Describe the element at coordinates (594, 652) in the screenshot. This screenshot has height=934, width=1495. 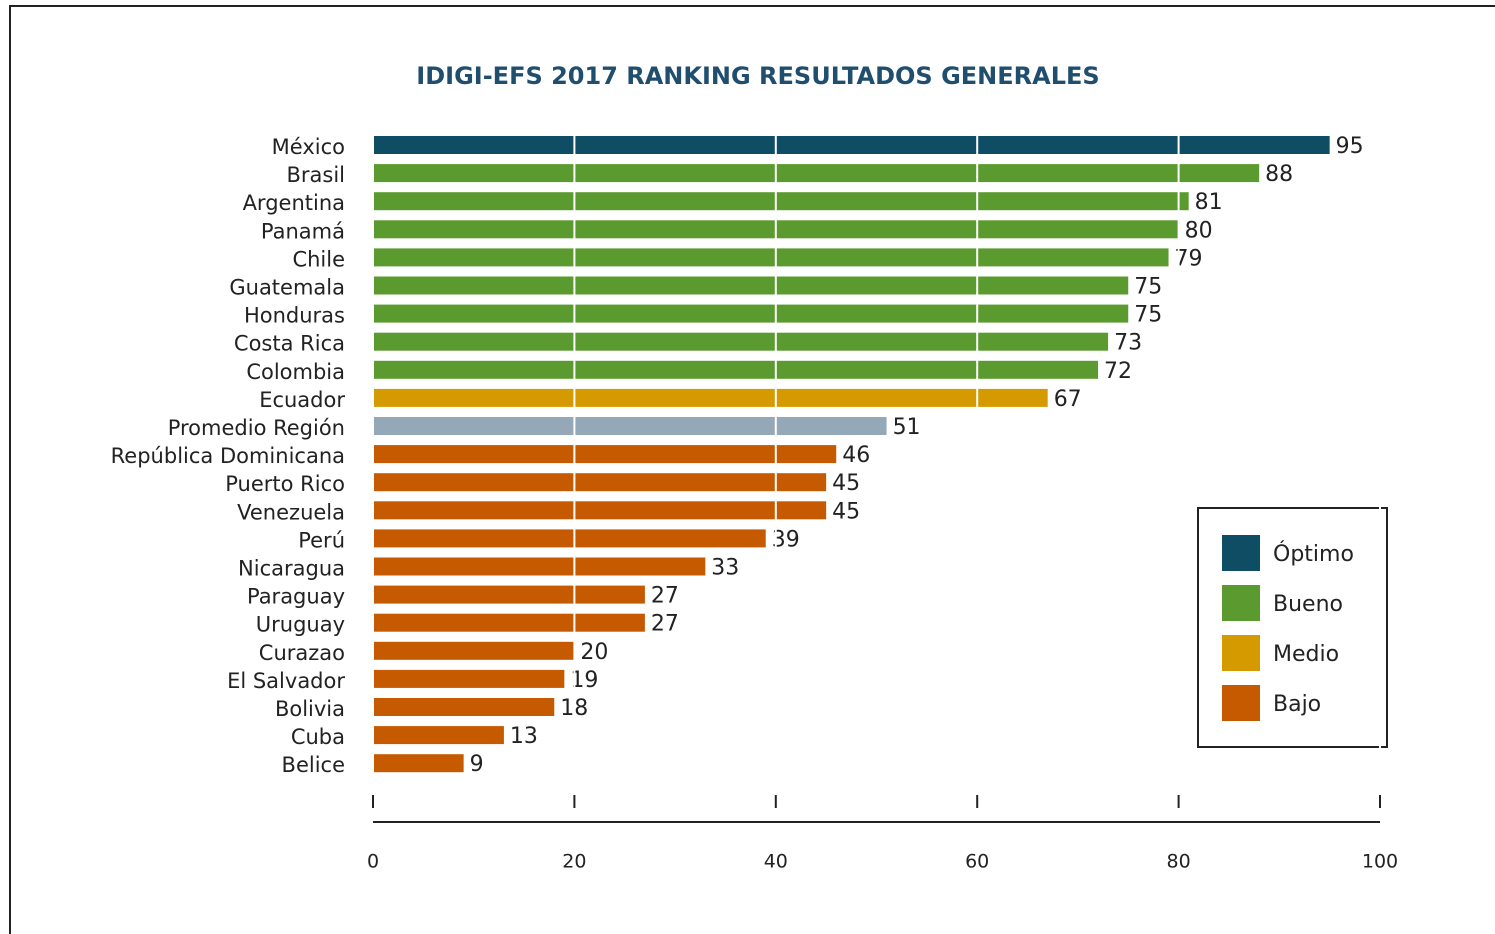
I see `data-label: 20` at that location.